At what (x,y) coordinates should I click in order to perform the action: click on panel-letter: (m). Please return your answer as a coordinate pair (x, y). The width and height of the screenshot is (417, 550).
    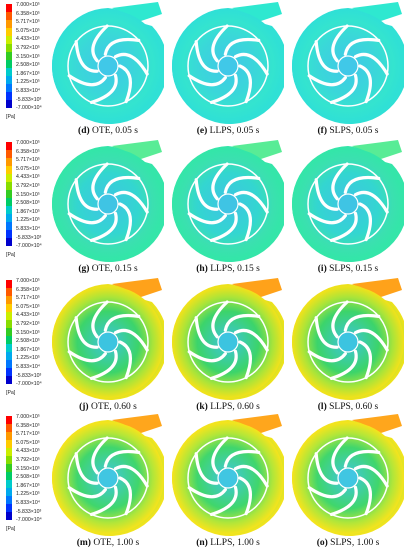
    Looking at the image, I should click on (83, 543).